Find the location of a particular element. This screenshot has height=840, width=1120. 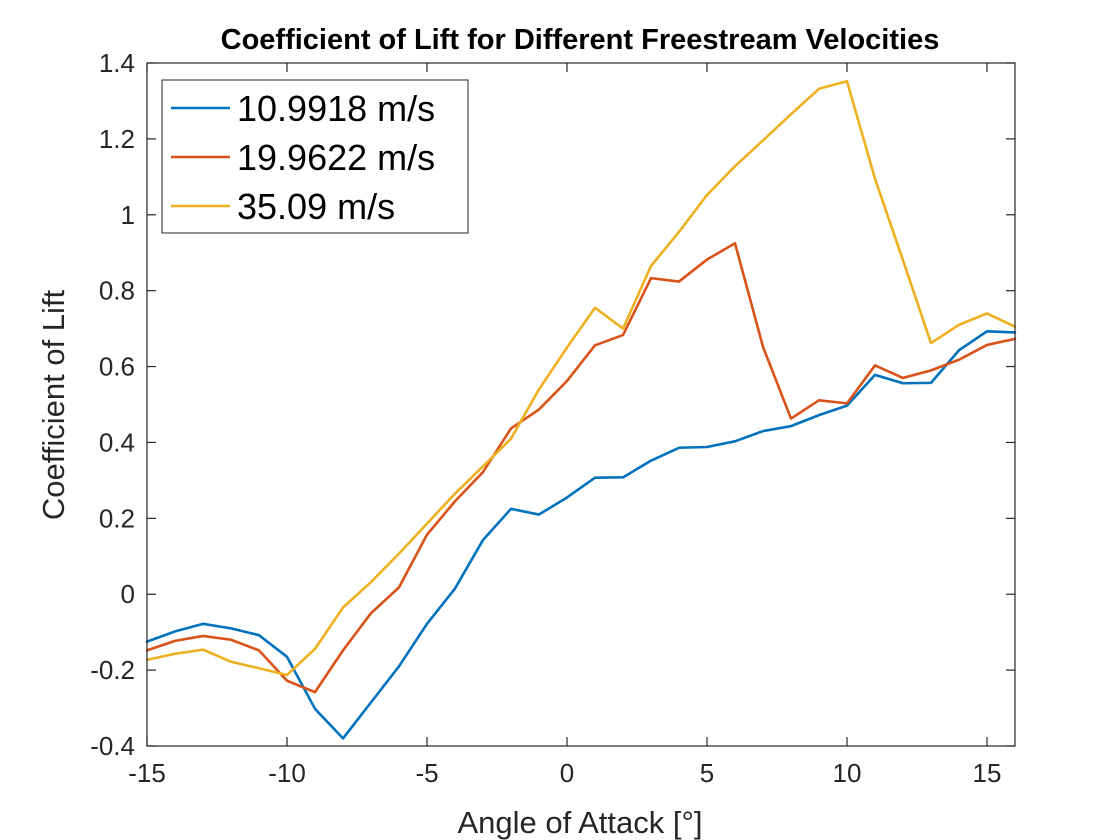

y-tick-label: 1.4 is located at coordinates (117, 63).